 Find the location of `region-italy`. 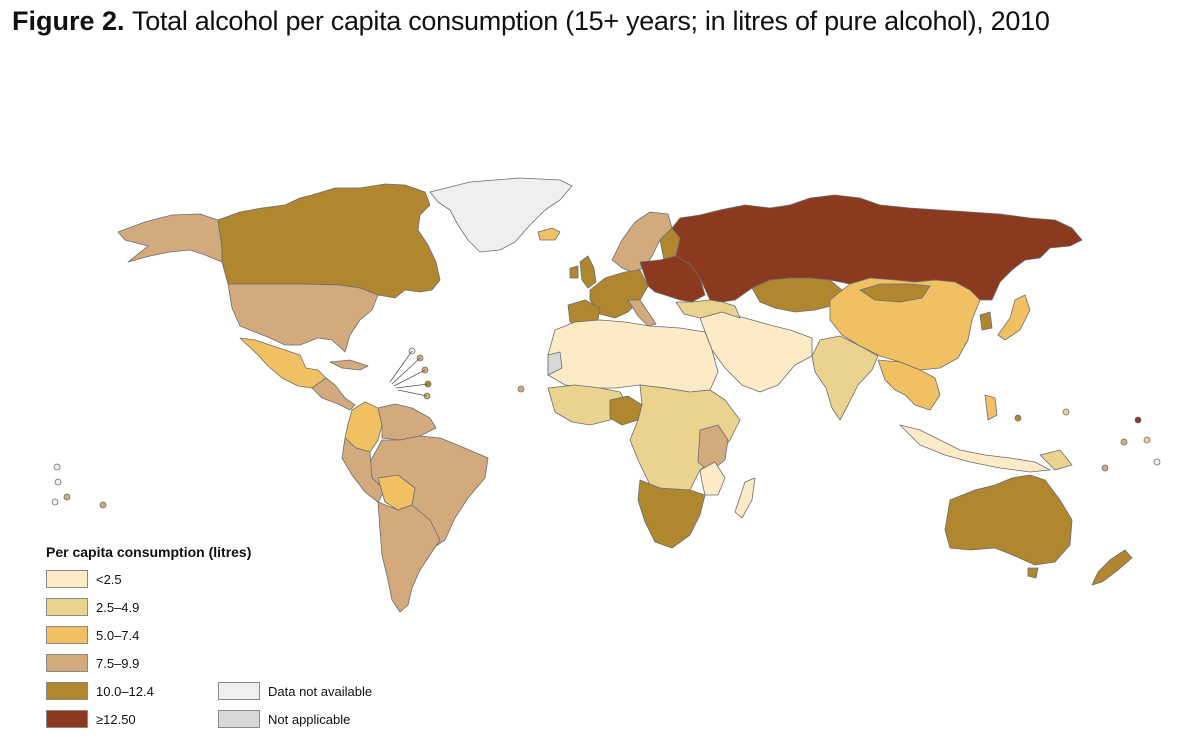

region-italy is located at coordinates (642, 313).